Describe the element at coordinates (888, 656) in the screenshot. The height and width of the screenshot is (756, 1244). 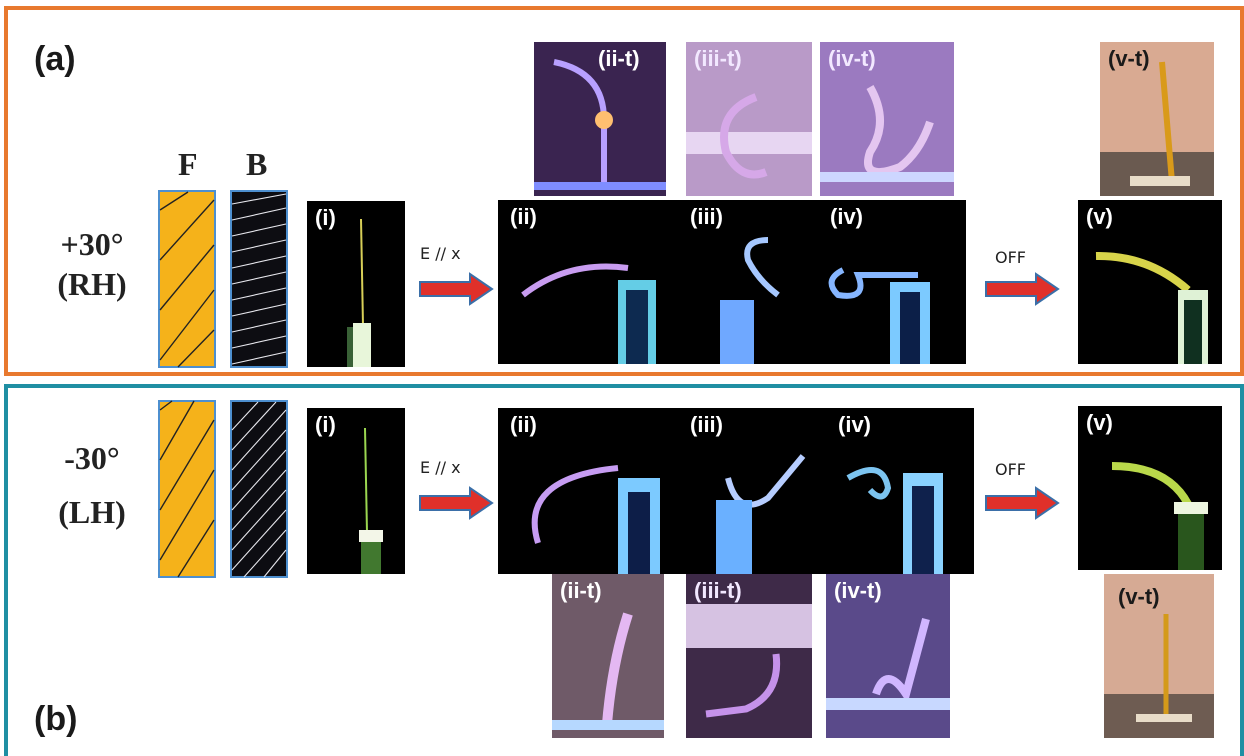
I see `photo-iv-t-b: (iv-t)` at that location.